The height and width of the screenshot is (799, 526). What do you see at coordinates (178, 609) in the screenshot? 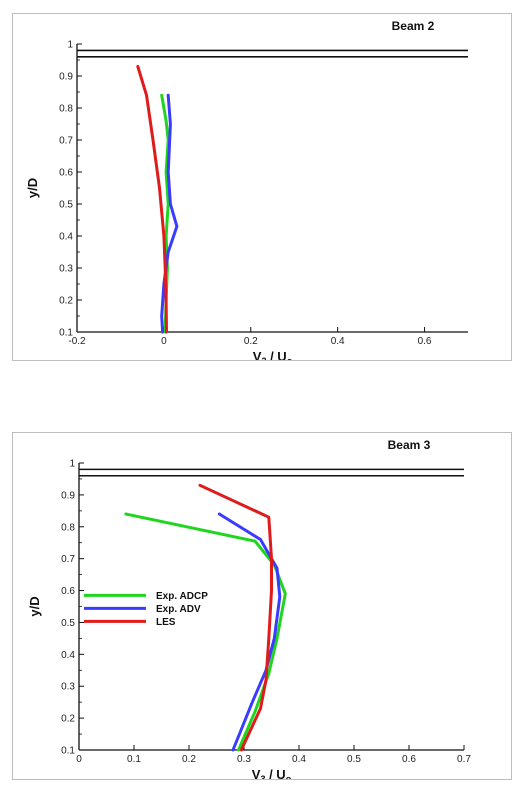
I see `legend-label: Exp. ADV` at bounding box center [178, 609].